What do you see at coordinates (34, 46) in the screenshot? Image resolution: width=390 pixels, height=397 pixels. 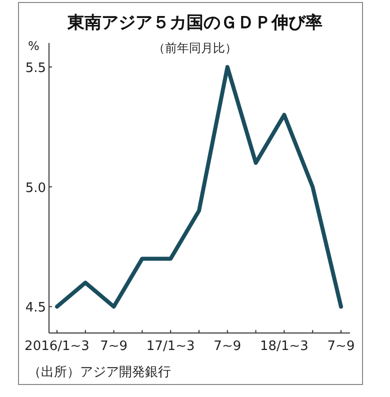 I see `y-axis-title: %` at bounding box center [34, 46].